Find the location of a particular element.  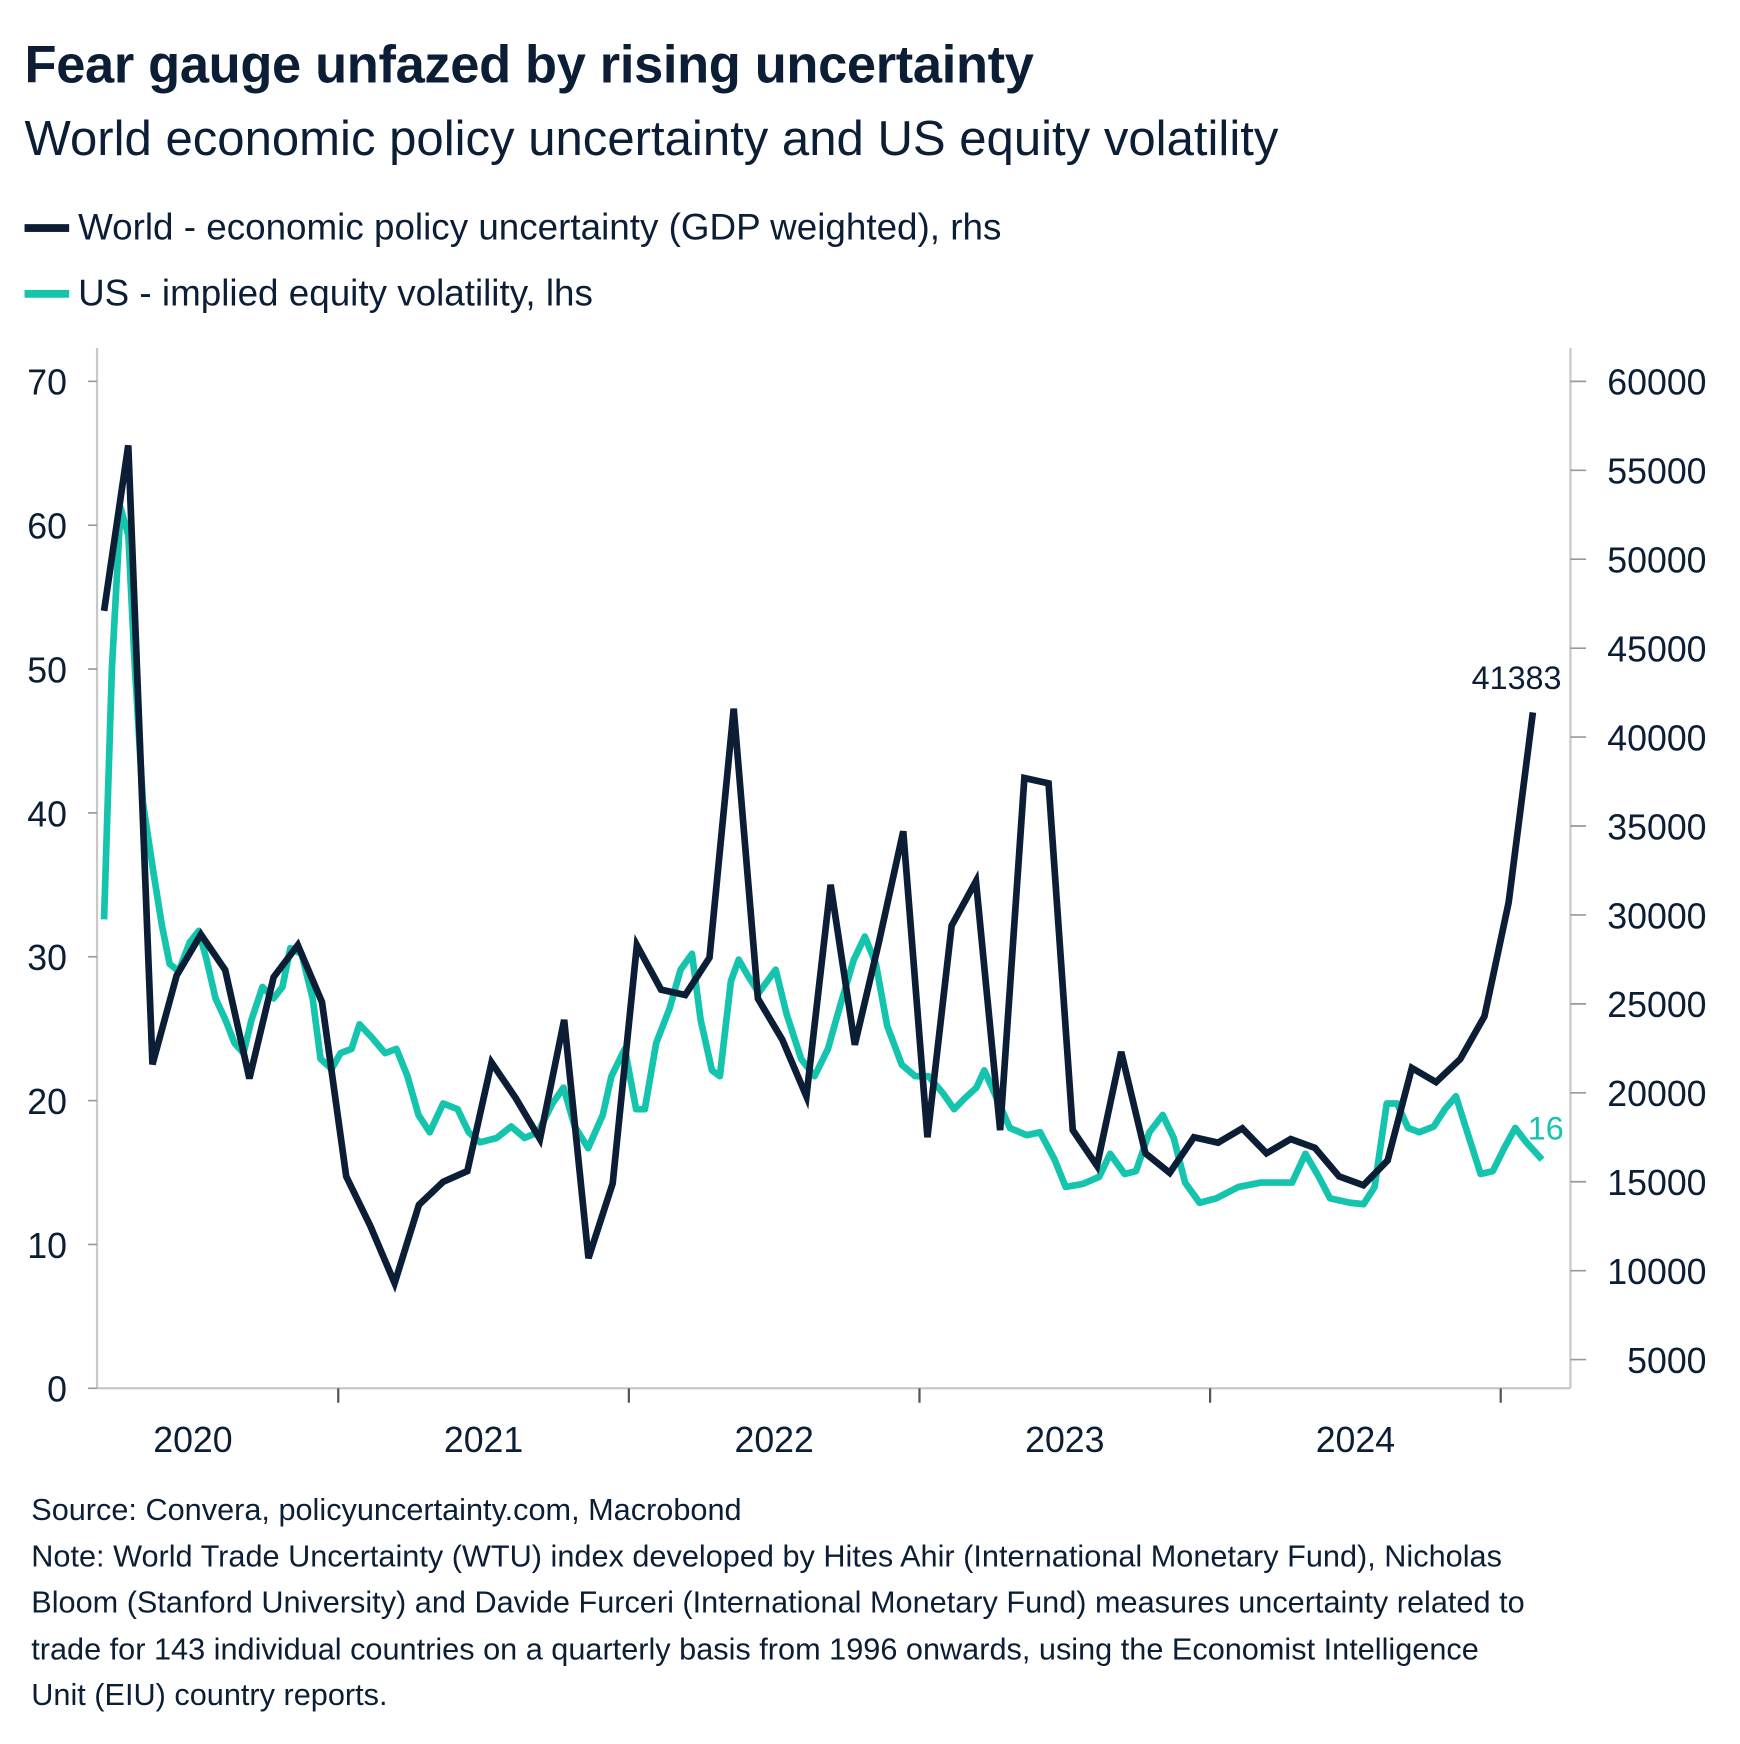

left-tick-label: 60 is located at coordinates (47, 527).